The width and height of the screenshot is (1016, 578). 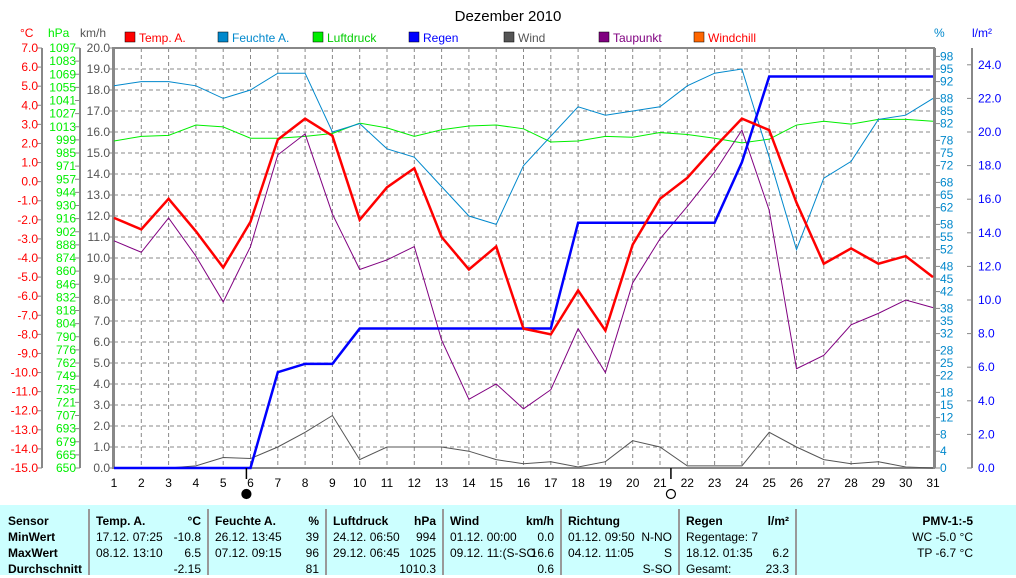 I want to click on wind-tick-label: 12.0, so click(x=99, y=216).